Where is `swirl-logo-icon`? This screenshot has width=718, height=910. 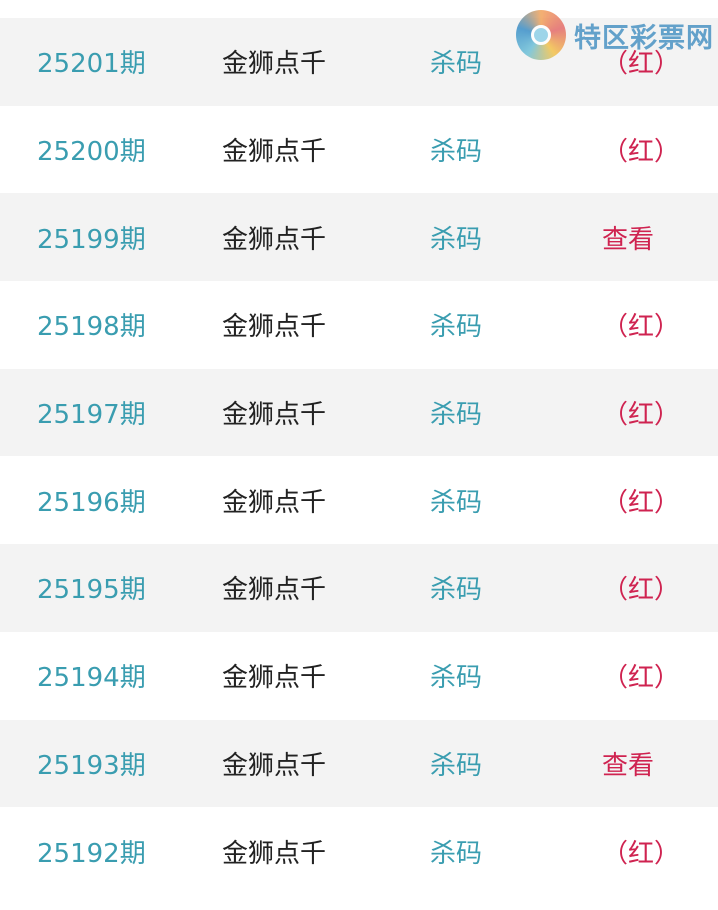
swirl-logo-icon is located at coordinates (541, 35).